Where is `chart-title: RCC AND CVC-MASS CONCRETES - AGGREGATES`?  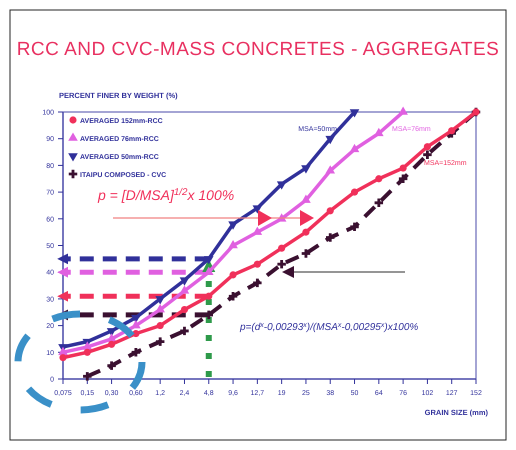
chart-title: RCC AND CVC-MASS CONCRETES - AGGREGATES is located at coordinates (258, 49).